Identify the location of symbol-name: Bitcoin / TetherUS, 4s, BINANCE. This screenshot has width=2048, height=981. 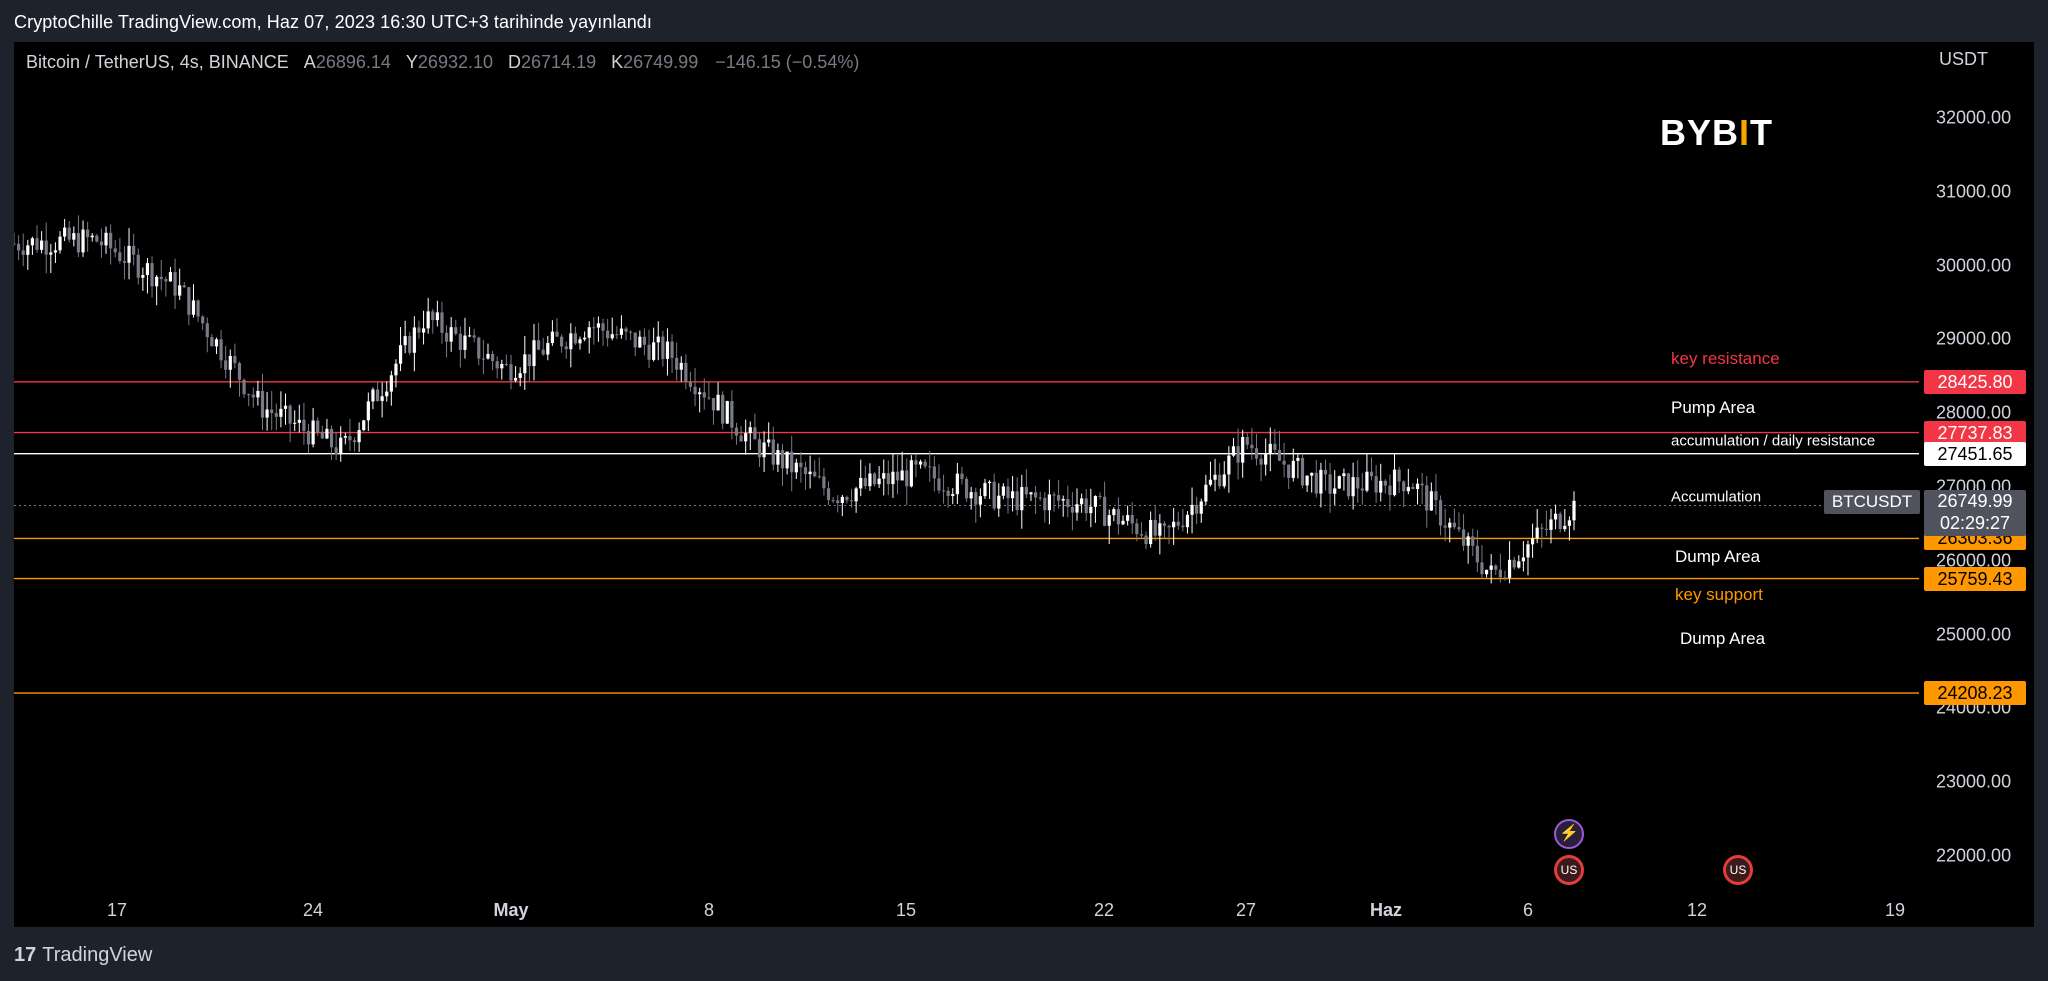
(157, 62).